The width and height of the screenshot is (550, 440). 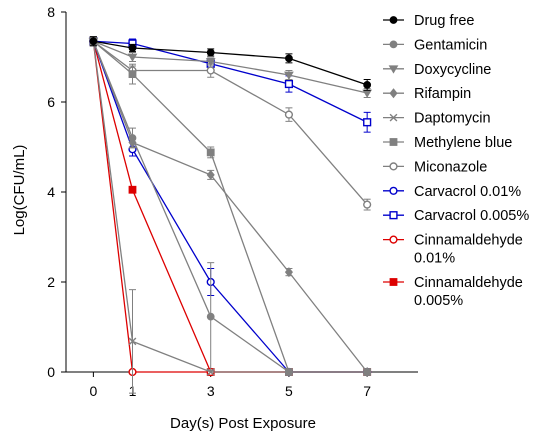 I want to click on legend-item-daptomycin: Daptomycin, so click(x=437, y=119).